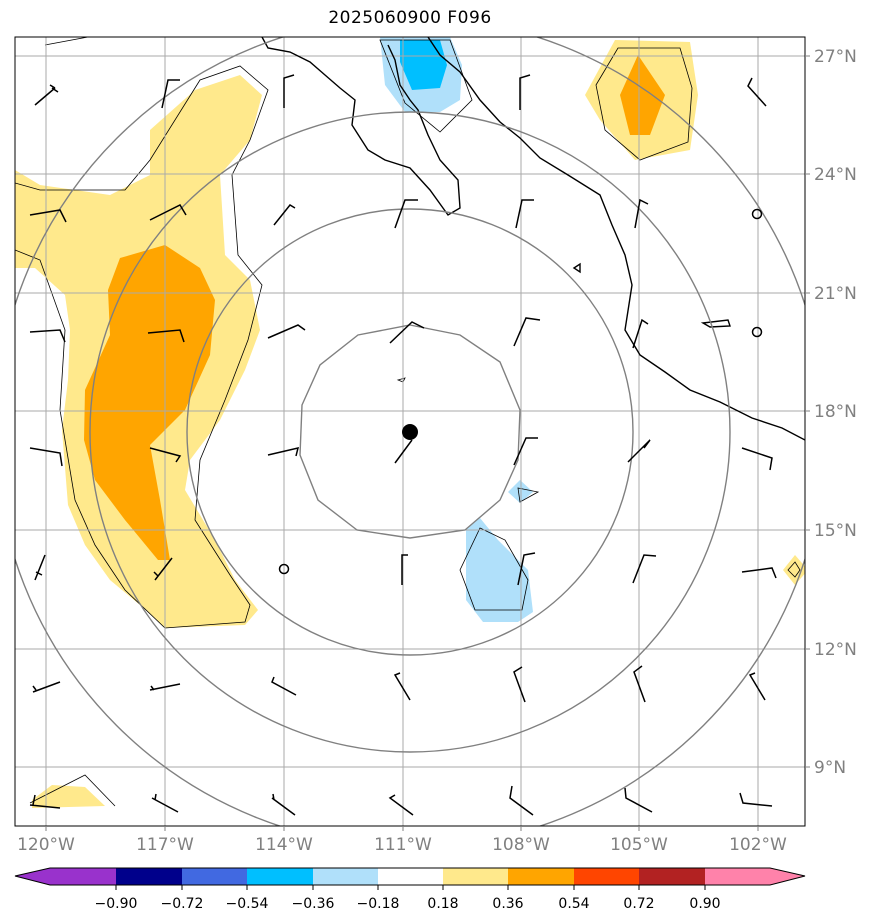 This screenshot has width=876, height=924. What do you see at coordinates (32, 876) in the screenshot?
I see `colorbar-extend-low` at bounding box center [32, 876].